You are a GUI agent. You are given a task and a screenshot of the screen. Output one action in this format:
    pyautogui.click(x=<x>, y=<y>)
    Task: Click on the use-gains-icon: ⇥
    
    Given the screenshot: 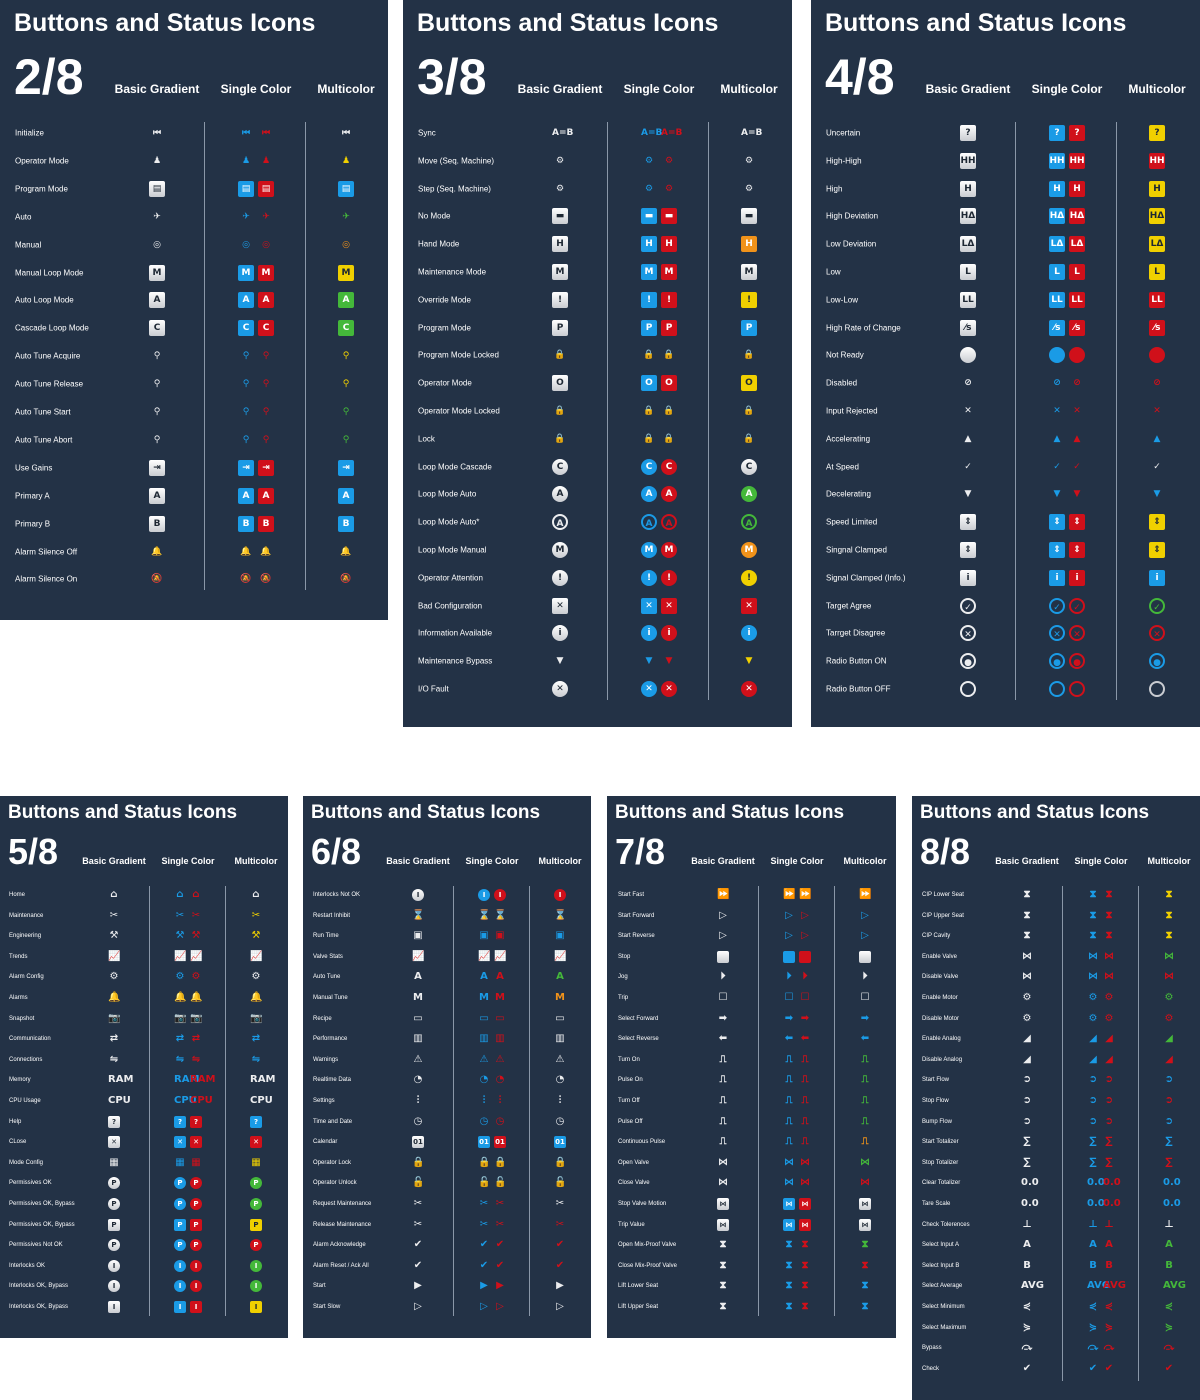 What is the action you would take?
    pyautogui.click(x=246, y=467)
    